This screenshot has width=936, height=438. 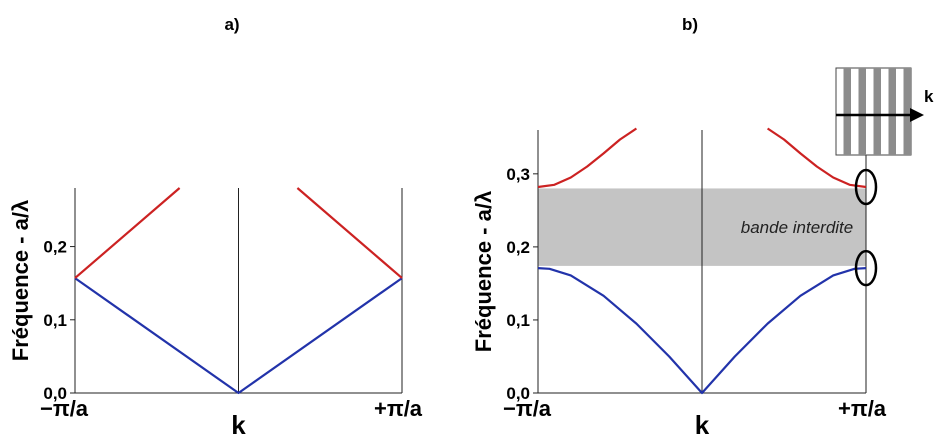 I want to click on panel-label: b), so click(x=690, y=24).